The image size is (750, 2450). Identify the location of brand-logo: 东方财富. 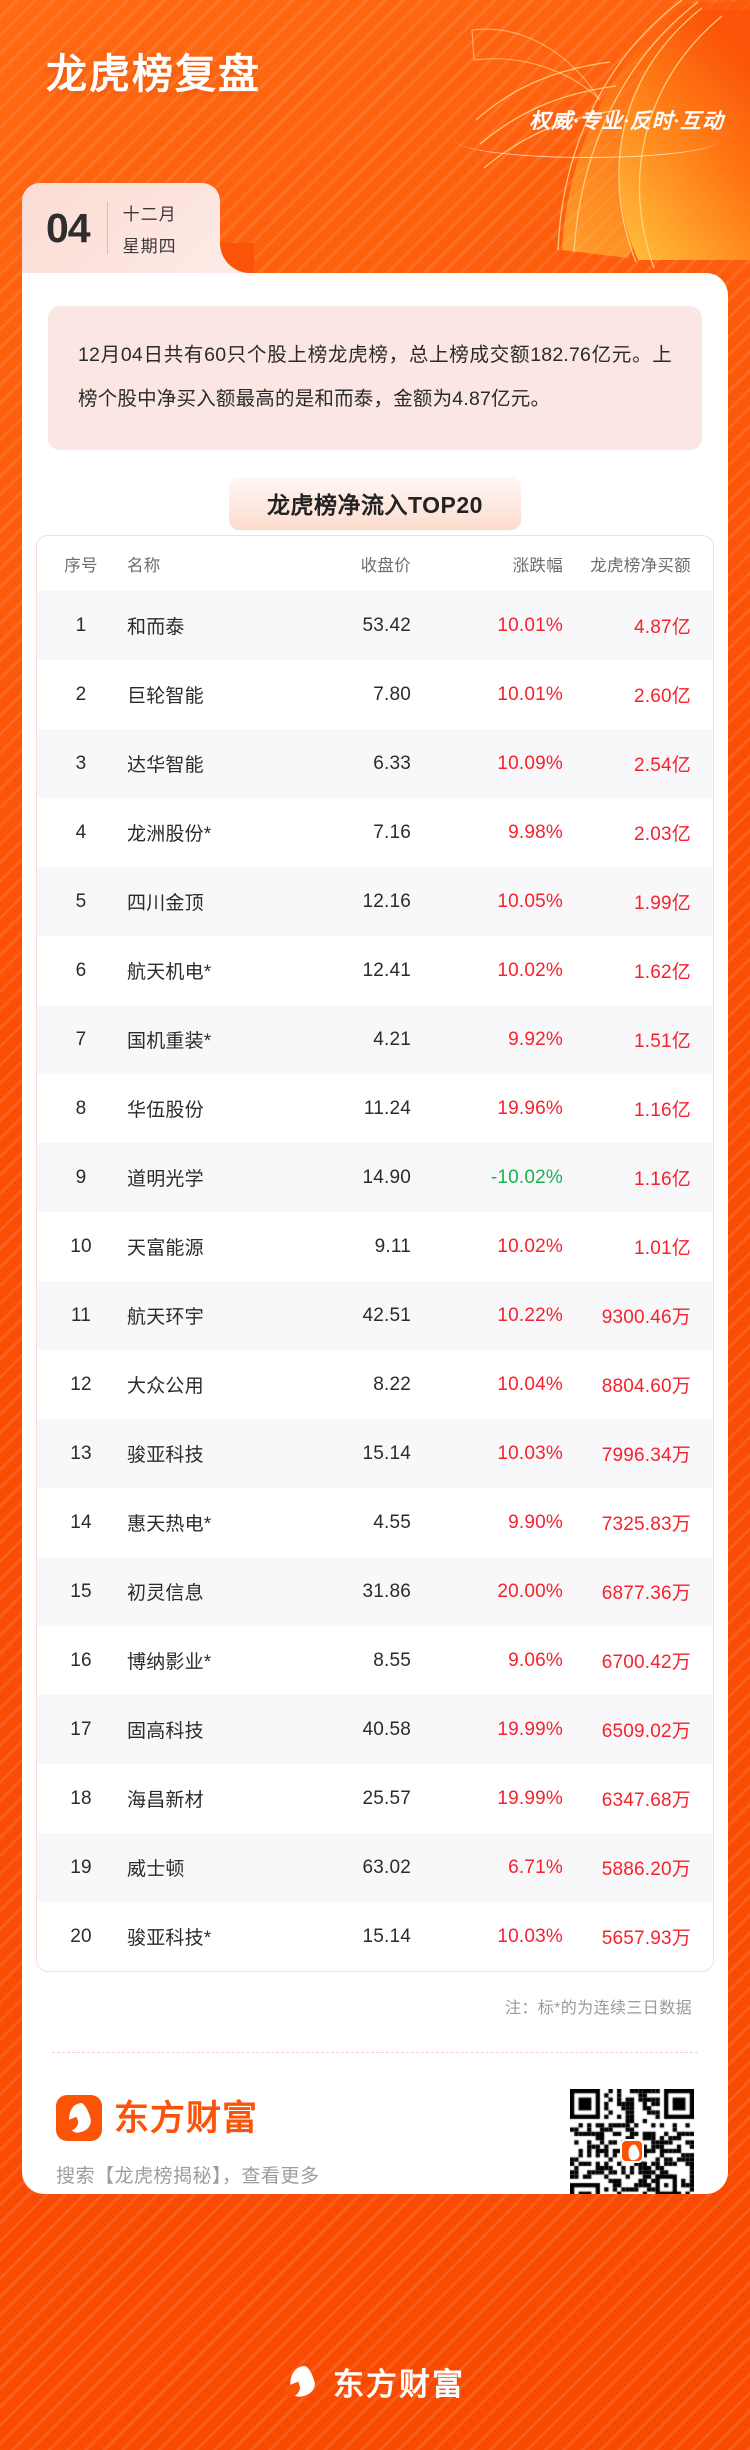
(188, 2118).